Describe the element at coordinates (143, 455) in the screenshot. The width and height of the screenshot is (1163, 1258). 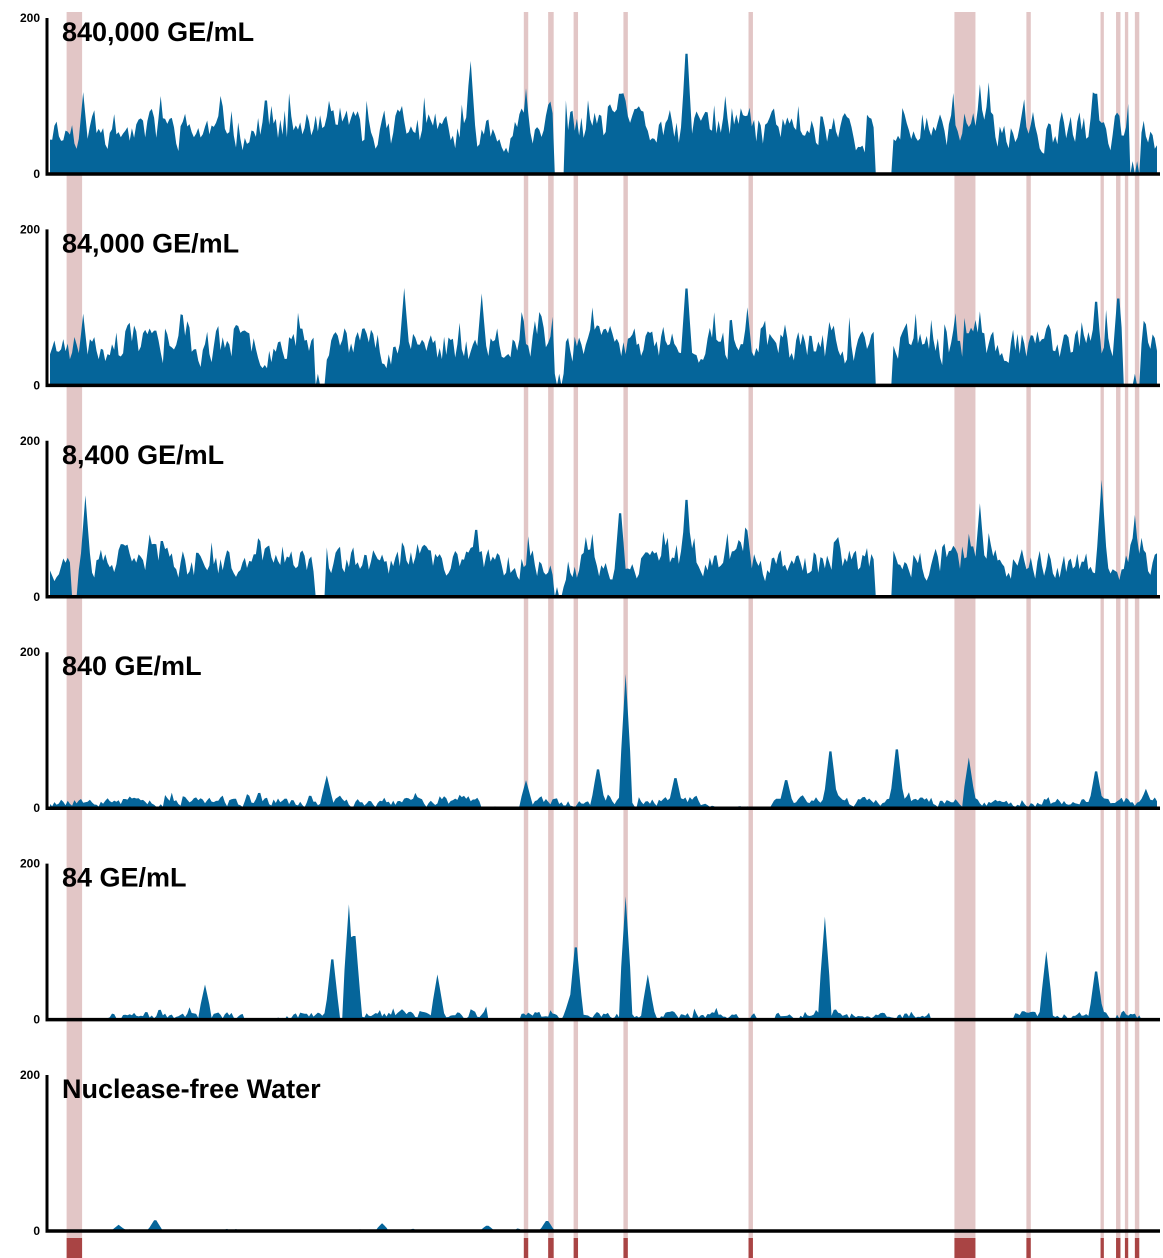
I see `panel-title-3: 8,400 GE/mL` at that location.